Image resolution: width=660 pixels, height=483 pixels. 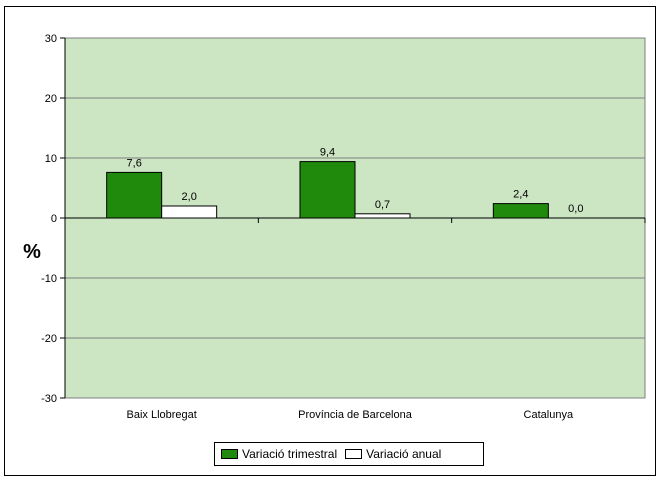 What do you see at coordinates (162, 415) in the screenshot?
I see `x-tick-label: Baix Llobregat` at bounding box center [162, 415].